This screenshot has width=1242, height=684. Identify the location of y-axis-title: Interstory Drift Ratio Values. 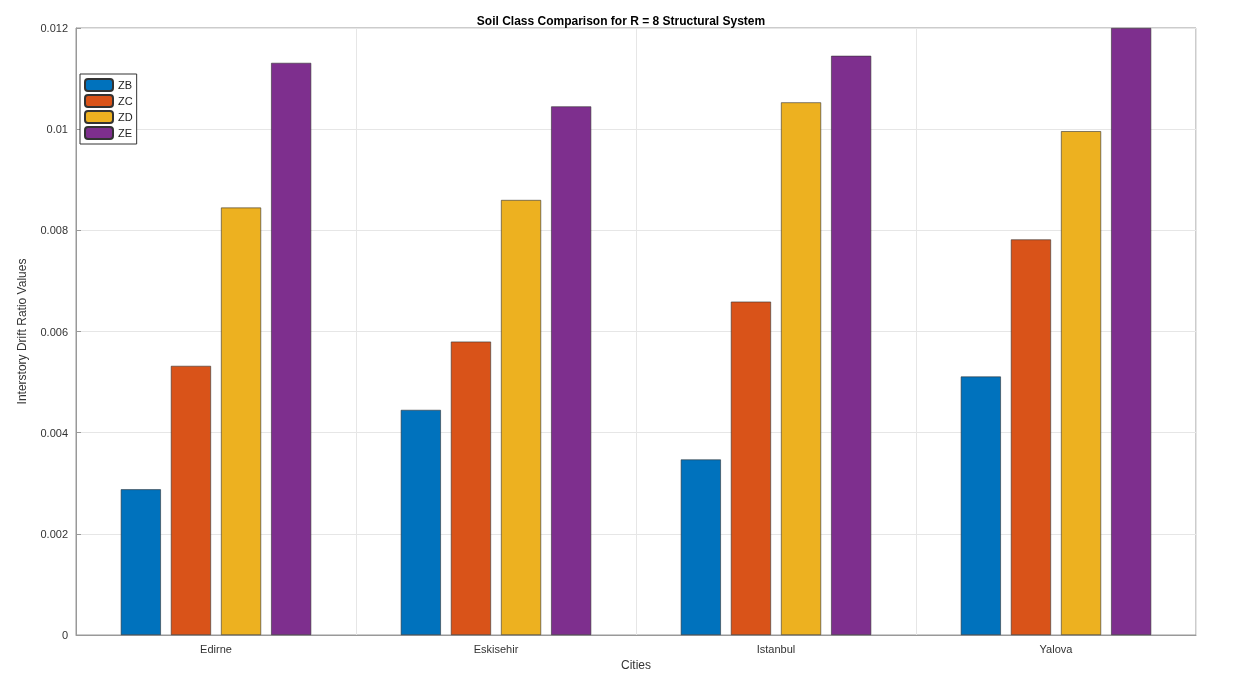
(22, 331).